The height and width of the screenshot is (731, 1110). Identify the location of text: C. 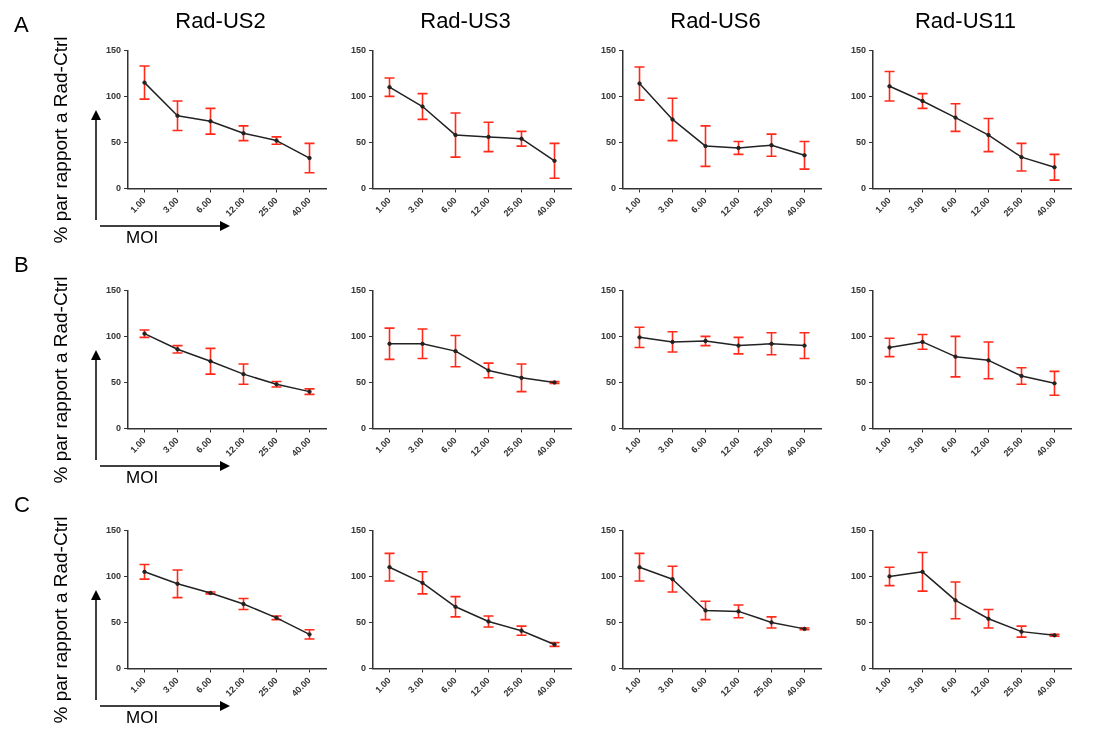
(22, 505).